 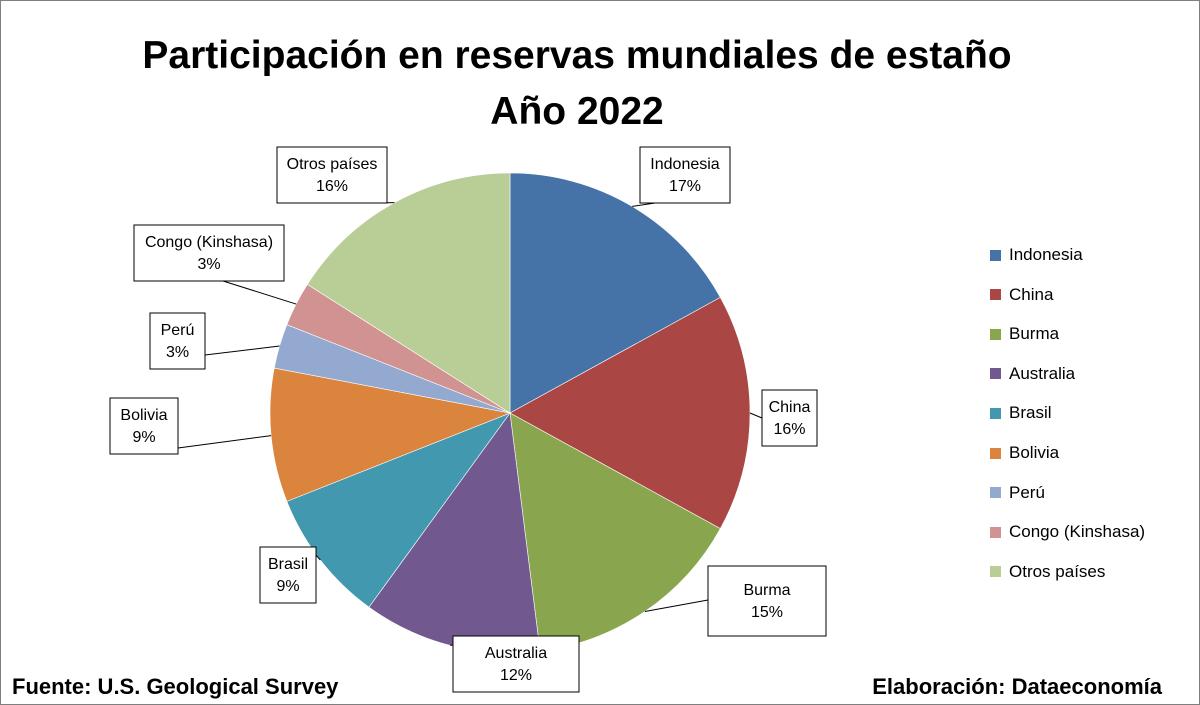 What do you see at coordinates (684, 164) in the screenshot?
I see `data-label-name: Indonesia` at bounding box center [684, 164].